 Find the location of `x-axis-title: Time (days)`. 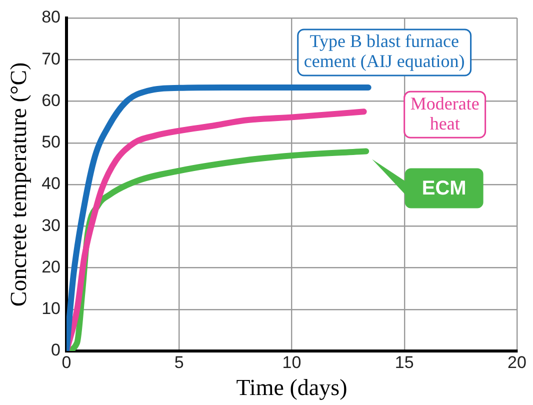

x-axis-title: Time (days) is located at coordinates (292, 387).